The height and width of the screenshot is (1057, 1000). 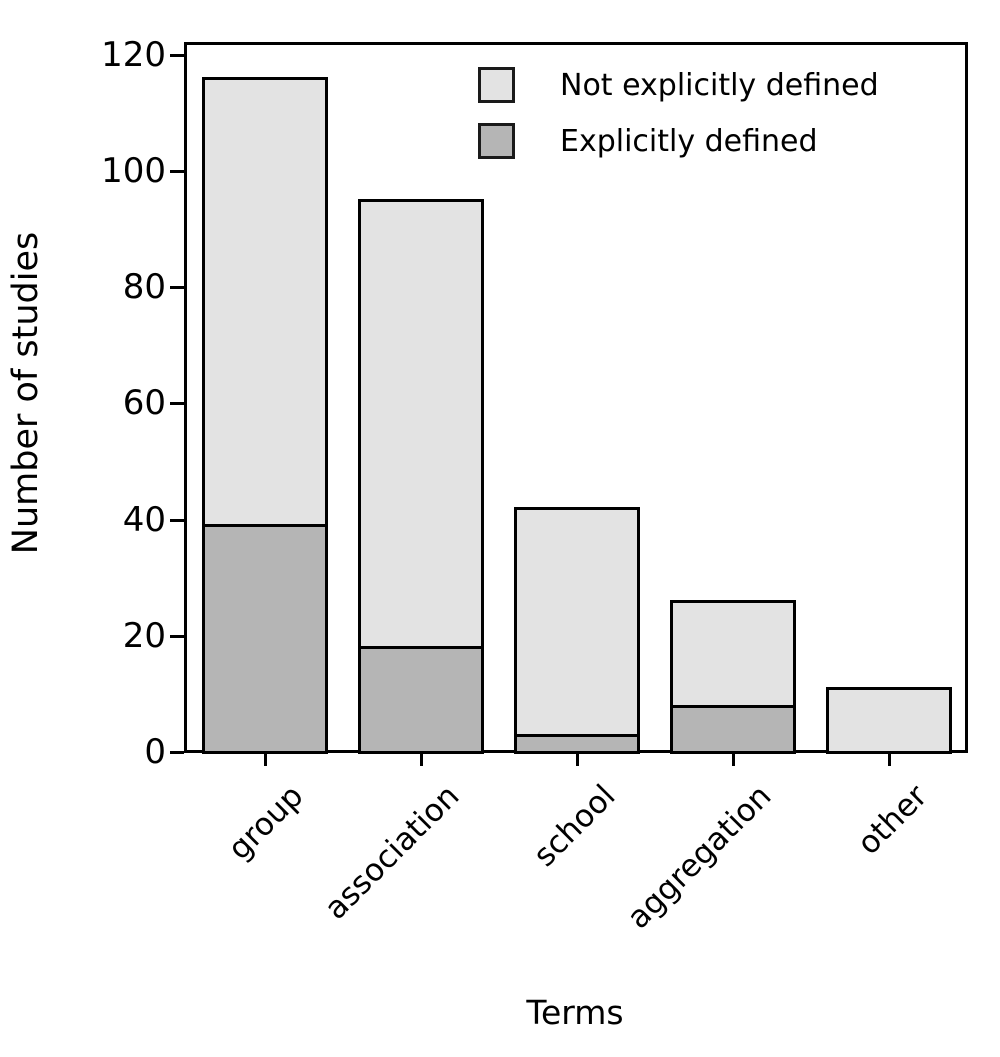 I want to click on bar-group-explicit-segment, so click(x=265, y=637).